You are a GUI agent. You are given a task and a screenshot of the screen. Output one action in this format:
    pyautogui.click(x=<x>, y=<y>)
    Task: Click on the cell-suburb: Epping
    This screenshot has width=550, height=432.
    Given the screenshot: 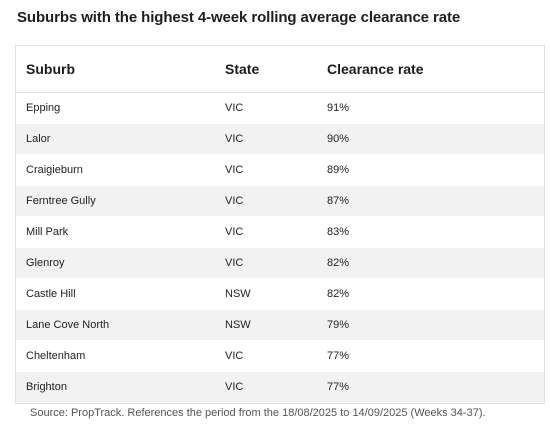 What is the action you would take?
    pyautogui.click(x=115, y=108)
    